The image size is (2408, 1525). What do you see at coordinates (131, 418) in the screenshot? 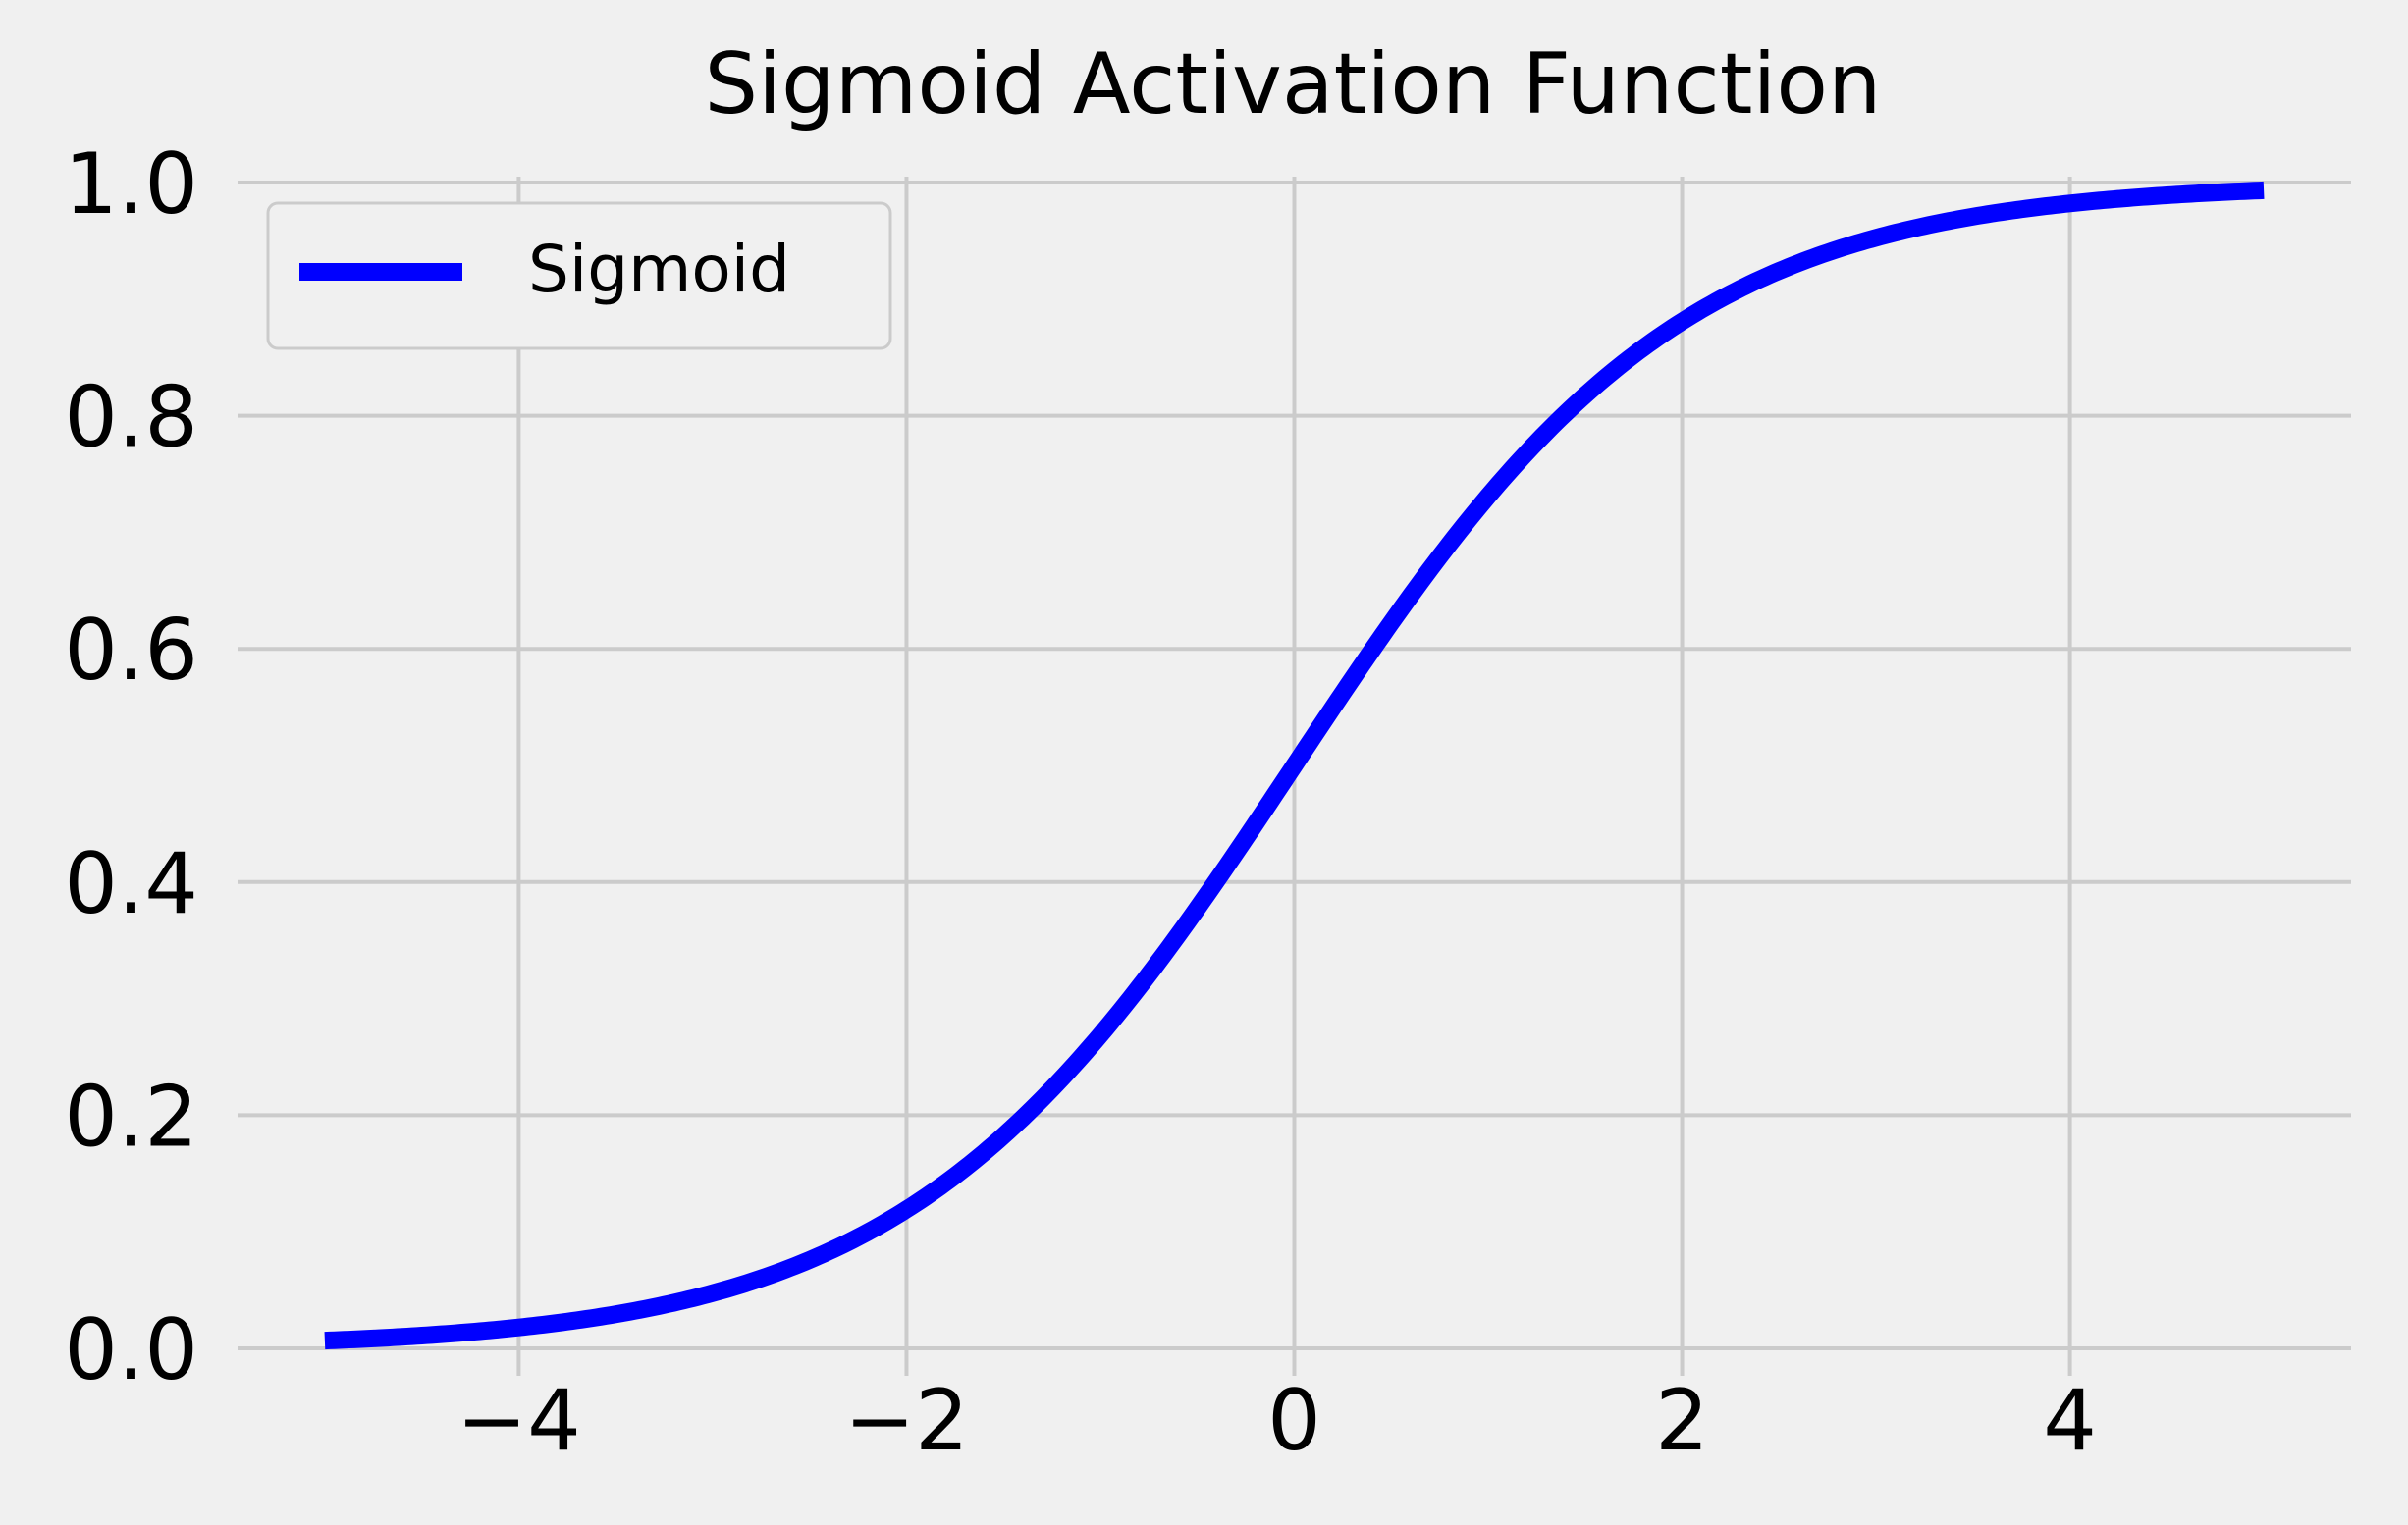
I see `y-tick-label: 0.8` at bounding box center [131, 418].